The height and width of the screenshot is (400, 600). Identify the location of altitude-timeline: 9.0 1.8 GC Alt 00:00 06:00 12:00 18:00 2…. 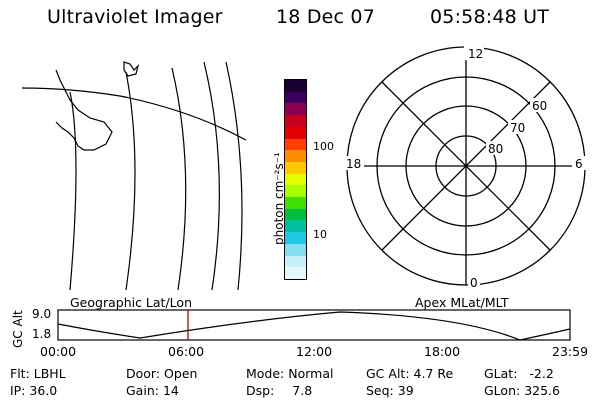
(299, 333).